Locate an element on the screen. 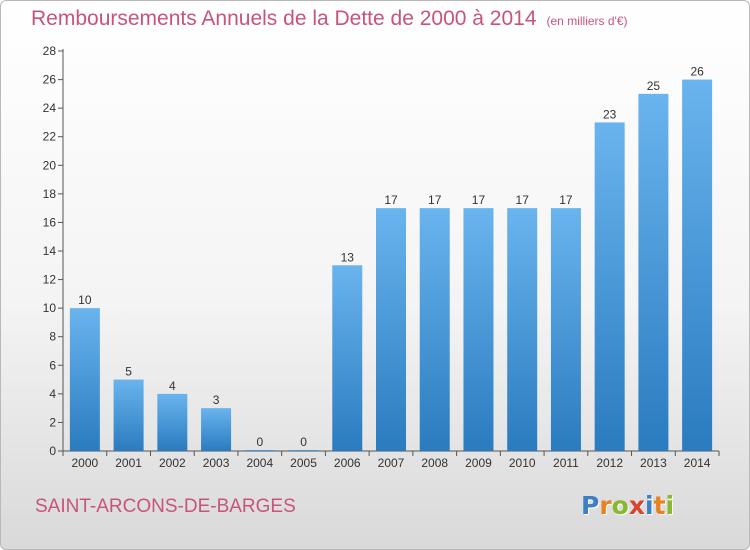  data-label: 23 is located at coordinates (610, 114).